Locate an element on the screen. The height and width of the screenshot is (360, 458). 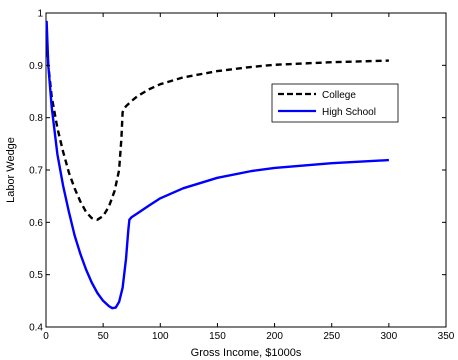
x-tick-label-50: 50 is located at coordinates (104, 336).